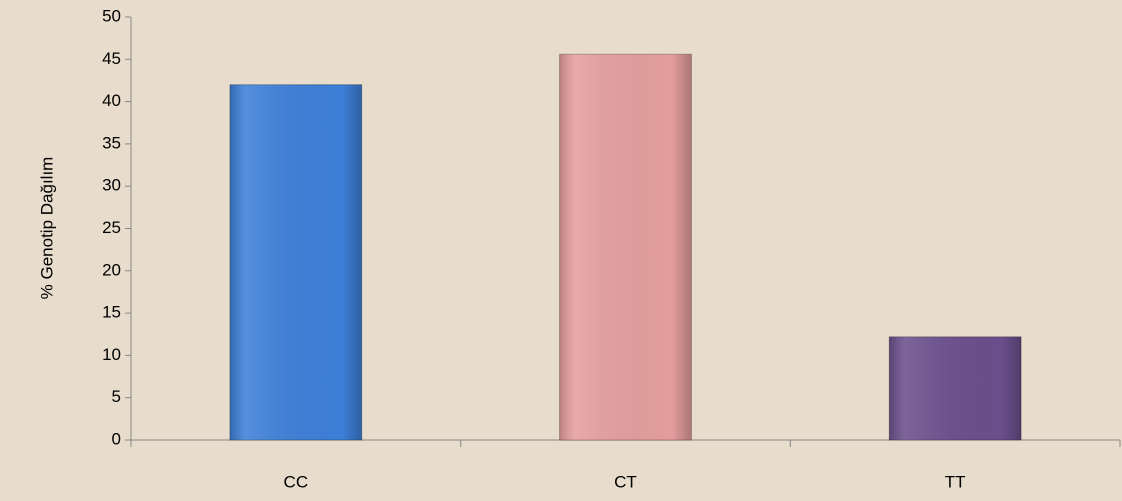 This screenshot has height=501, width=1122. I want to click on y-tick-label: 30, so click(111, 185).